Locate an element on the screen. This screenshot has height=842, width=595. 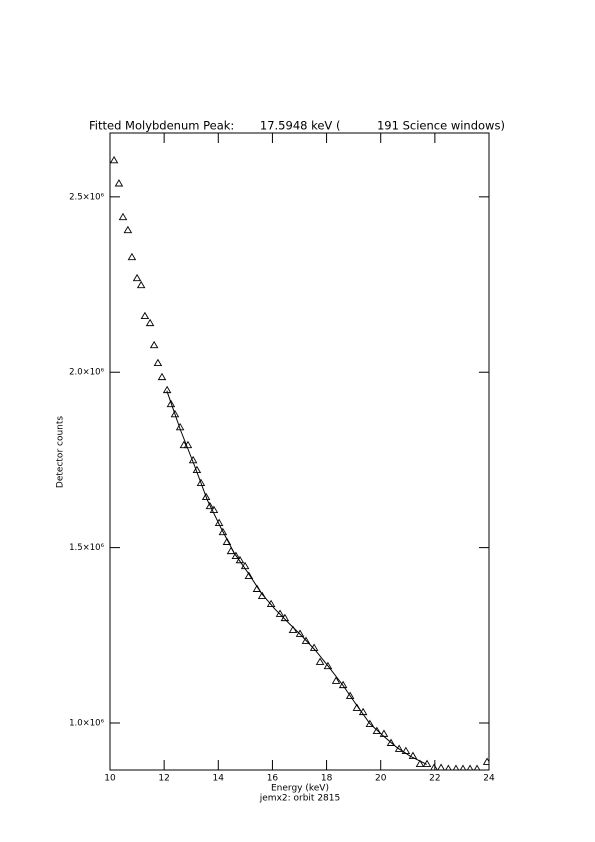
x-tick-label: 12 is located at coordinates (163, 779).